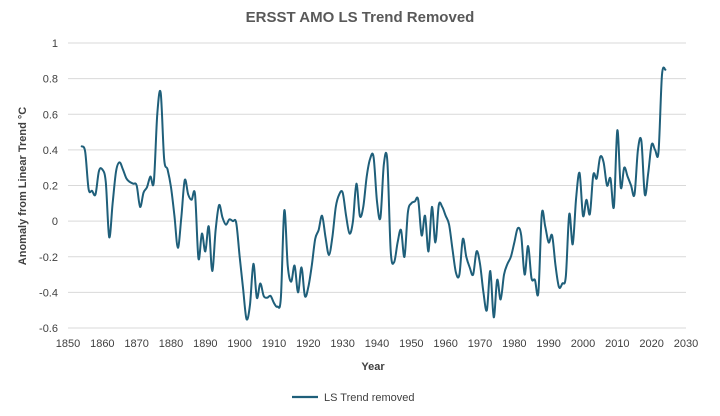  Describe the element at coordinates (686, 344) in the screenshot. I see `x-tick-label: 2030` at that location.